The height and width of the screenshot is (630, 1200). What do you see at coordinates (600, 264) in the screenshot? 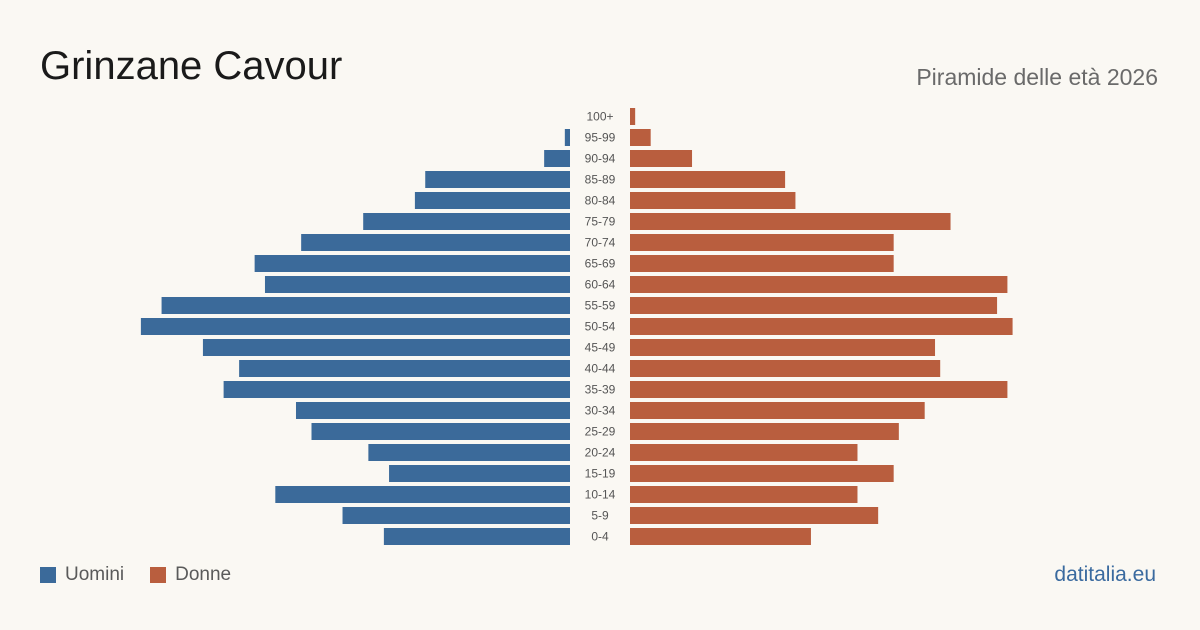
I see `age-label-65-69: 65-69` at bounding box center [600, 264].